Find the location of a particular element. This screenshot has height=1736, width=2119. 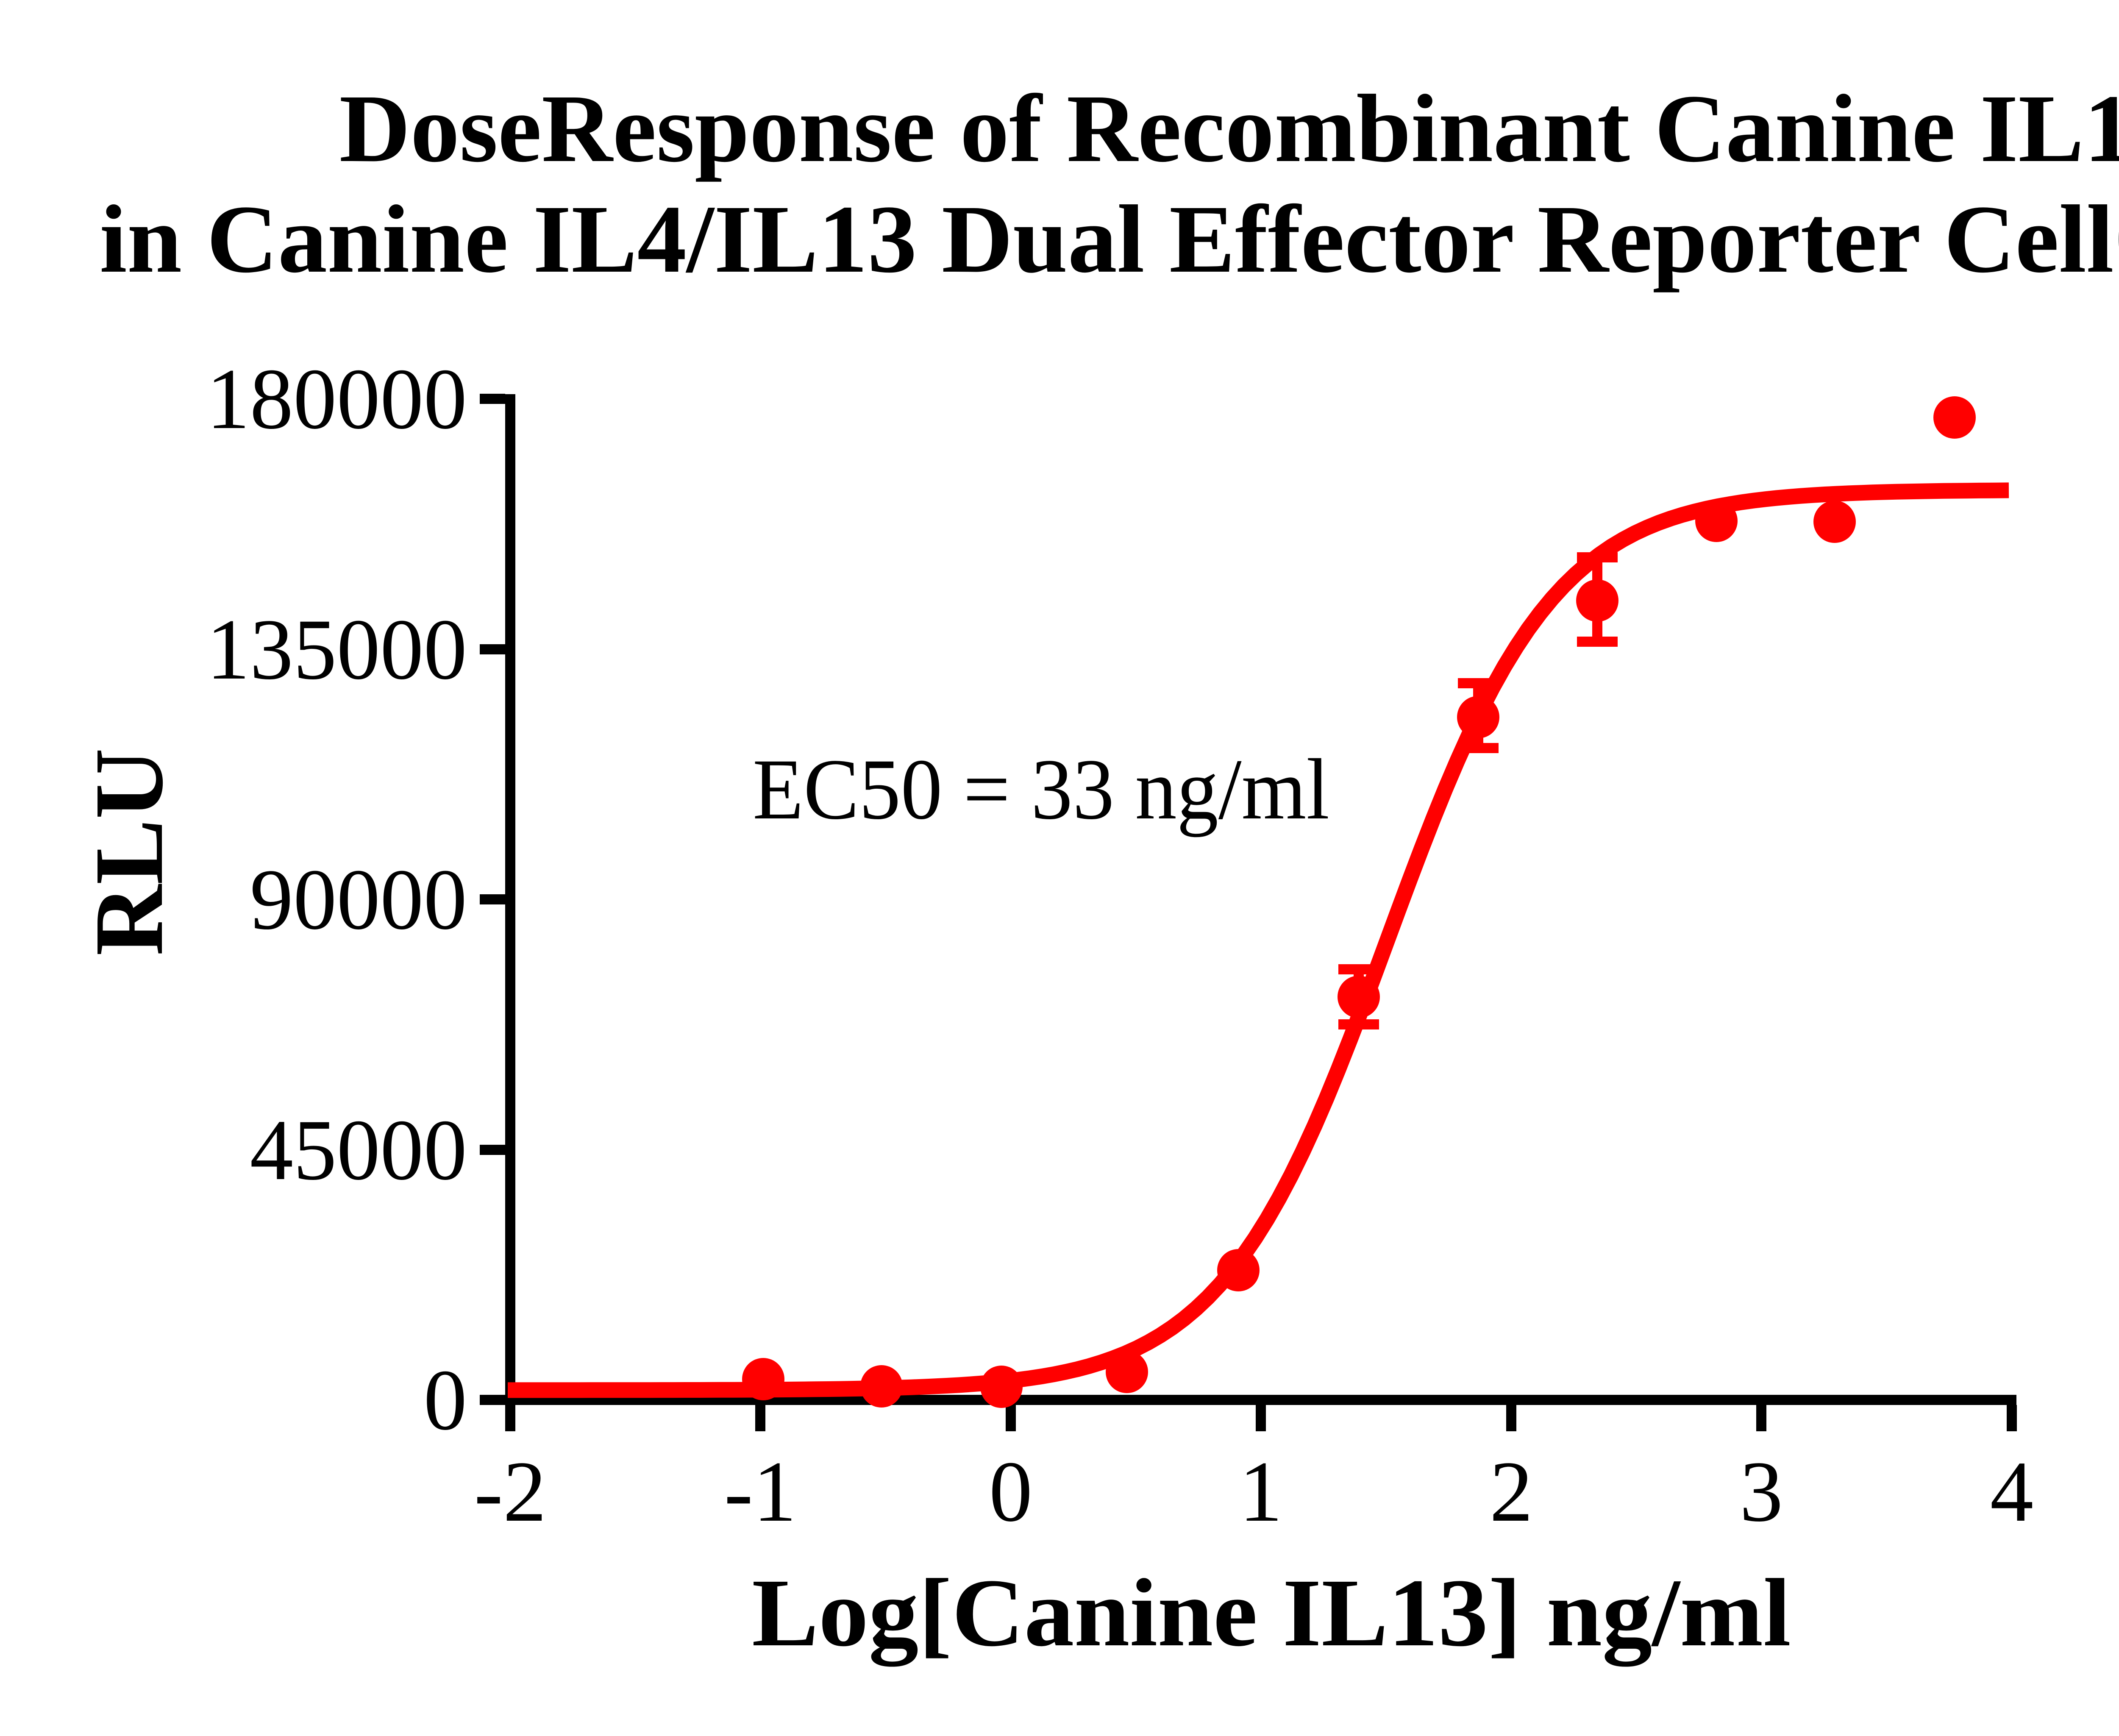

svg-text:DoseResponse of Recombinant Ca: DoseResponse of Recombinant Canine IL13 is located at coordinates (1229, 128).